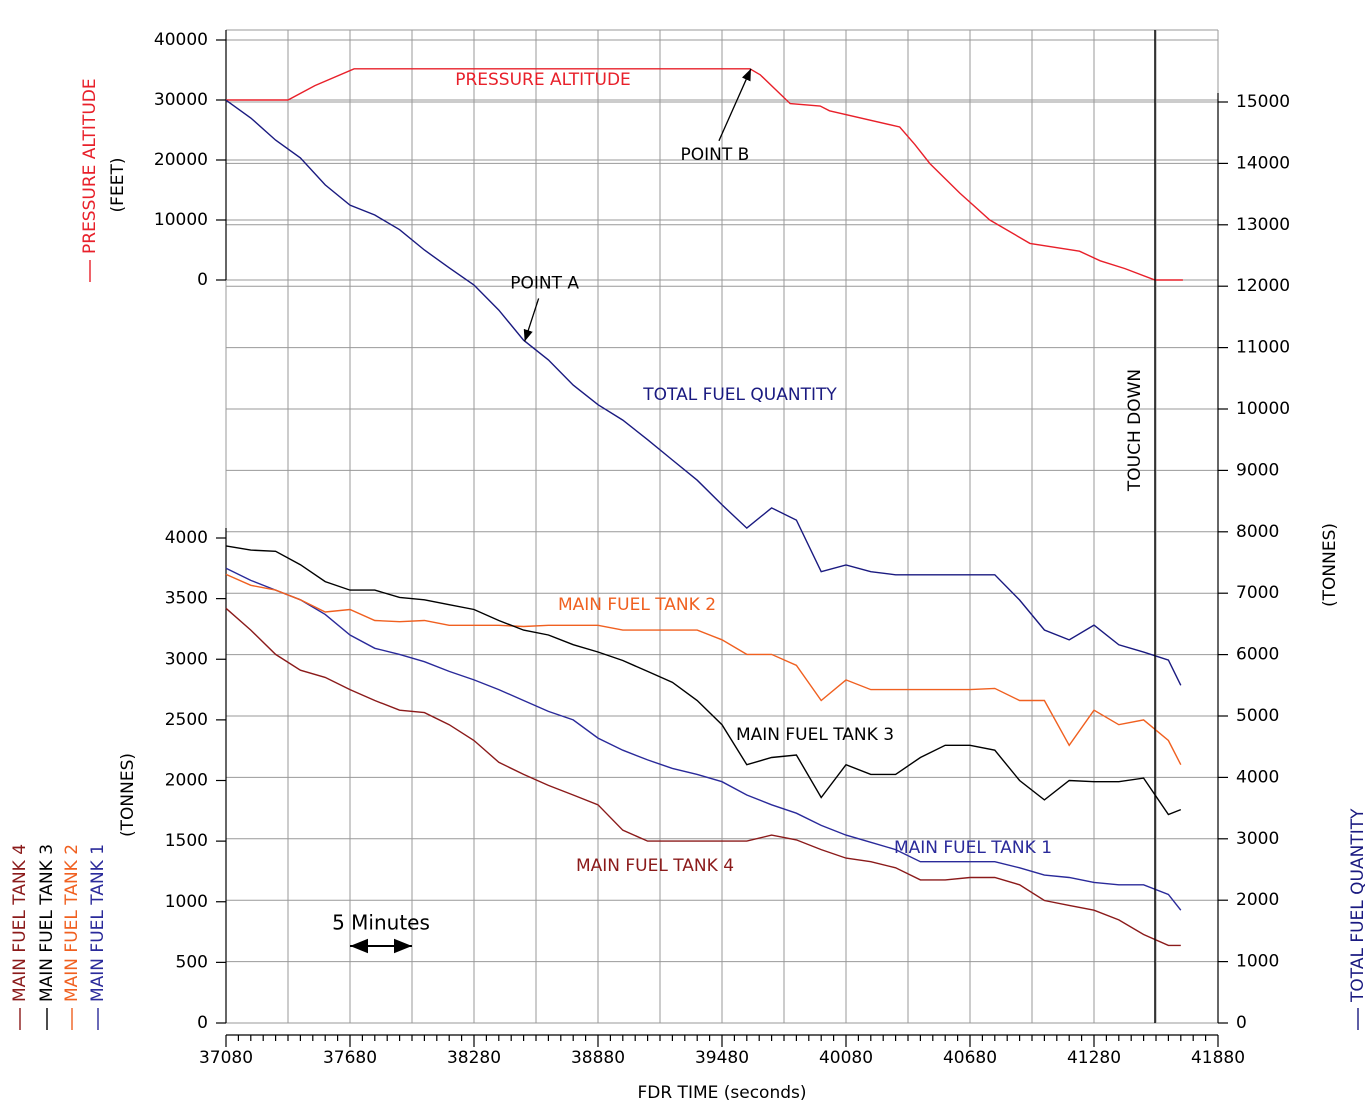 This screenshot has width=1367, height=1105. Describe the element at coordinates (1257, 532) in the screenshot. I see `y2-tick-label: 8000` at that location.